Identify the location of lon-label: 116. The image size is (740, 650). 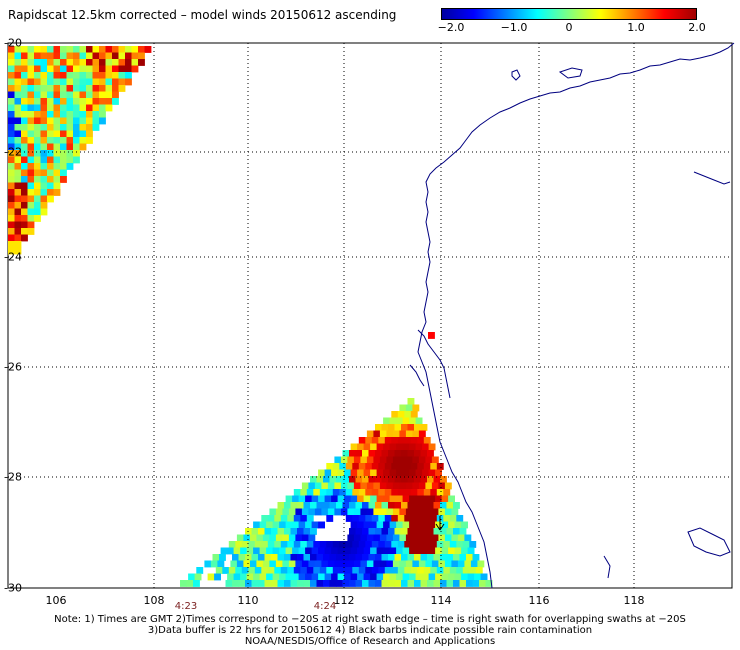
(539, 600).